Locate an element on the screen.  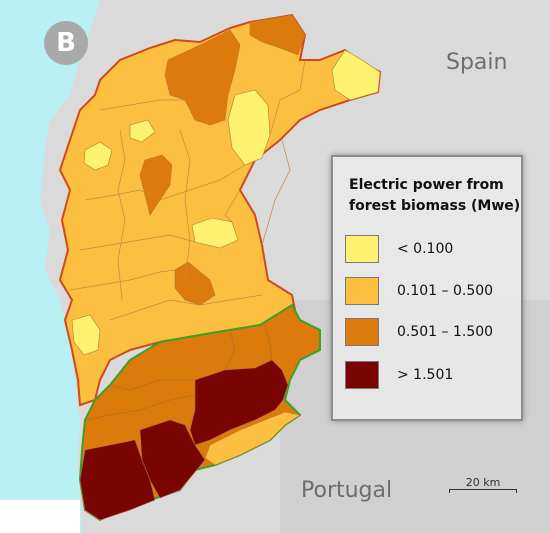
country-label-portugal: Portugal is located at coordinates (347, 490).